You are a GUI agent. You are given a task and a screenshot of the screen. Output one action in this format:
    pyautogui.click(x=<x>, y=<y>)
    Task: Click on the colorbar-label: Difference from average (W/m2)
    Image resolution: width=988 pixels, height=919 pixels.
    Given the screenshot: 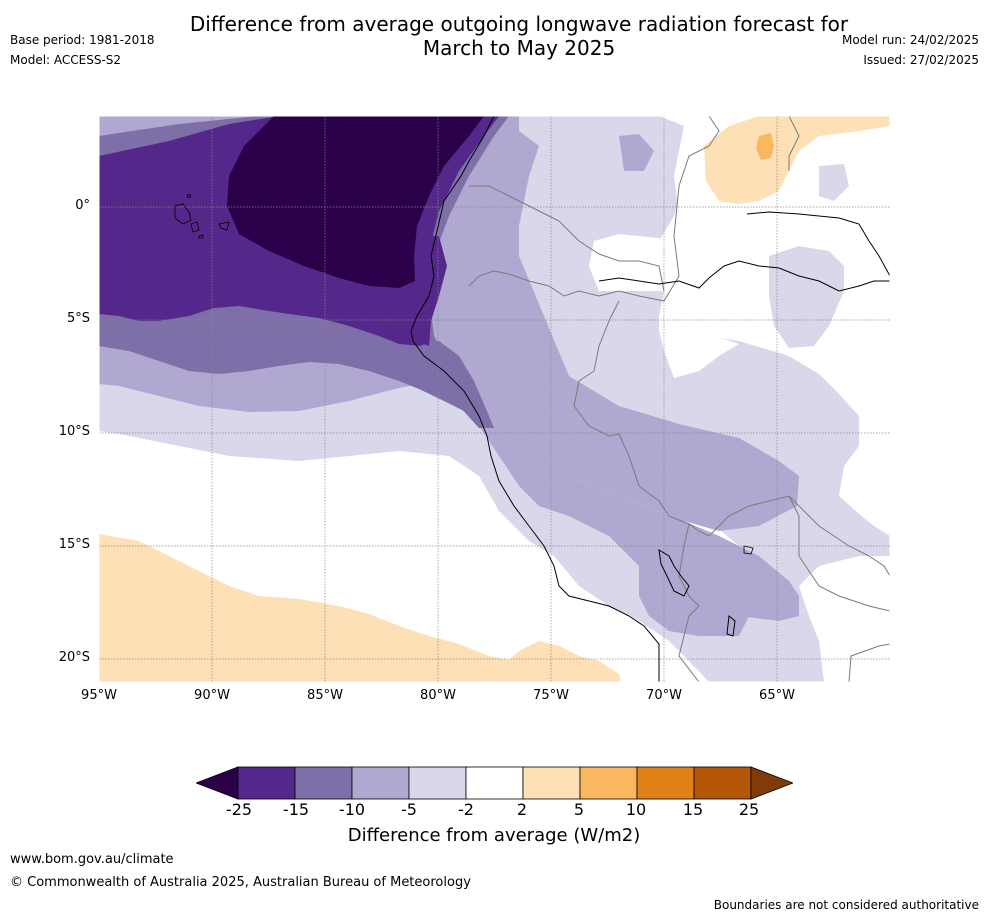 What is the action you would take?
    pyautogui.click(x=494, y=835)
    